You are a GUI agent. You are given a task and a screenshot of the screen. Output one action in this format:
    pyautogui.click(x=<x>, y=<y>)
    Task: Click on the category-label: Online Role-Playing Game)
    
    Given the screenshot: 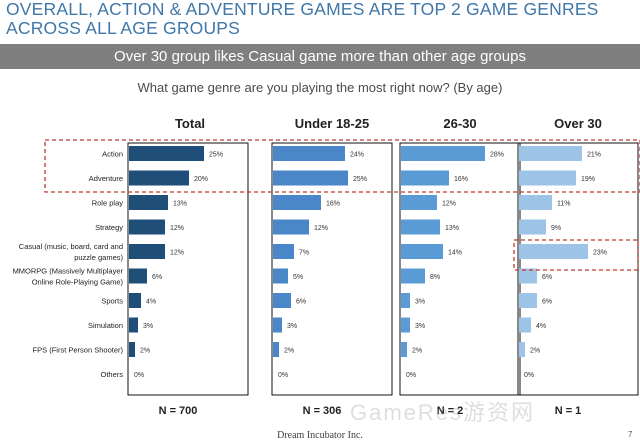 What is the action you would take?
    pyautogui.click(x=78, y=282)
    